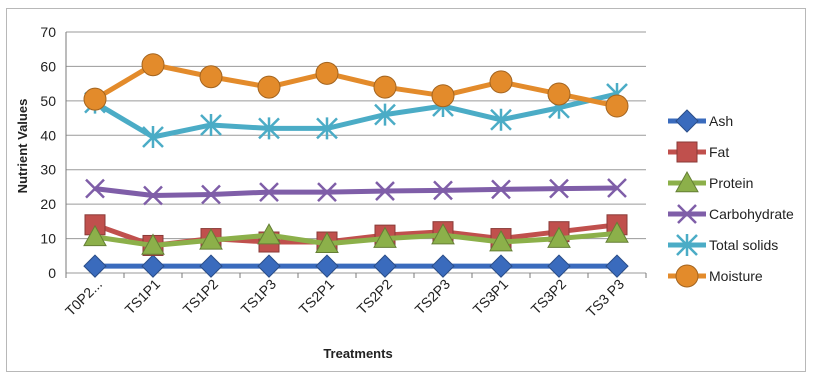  I want to click on legend-item-protein: Protein, so click(710, 181).